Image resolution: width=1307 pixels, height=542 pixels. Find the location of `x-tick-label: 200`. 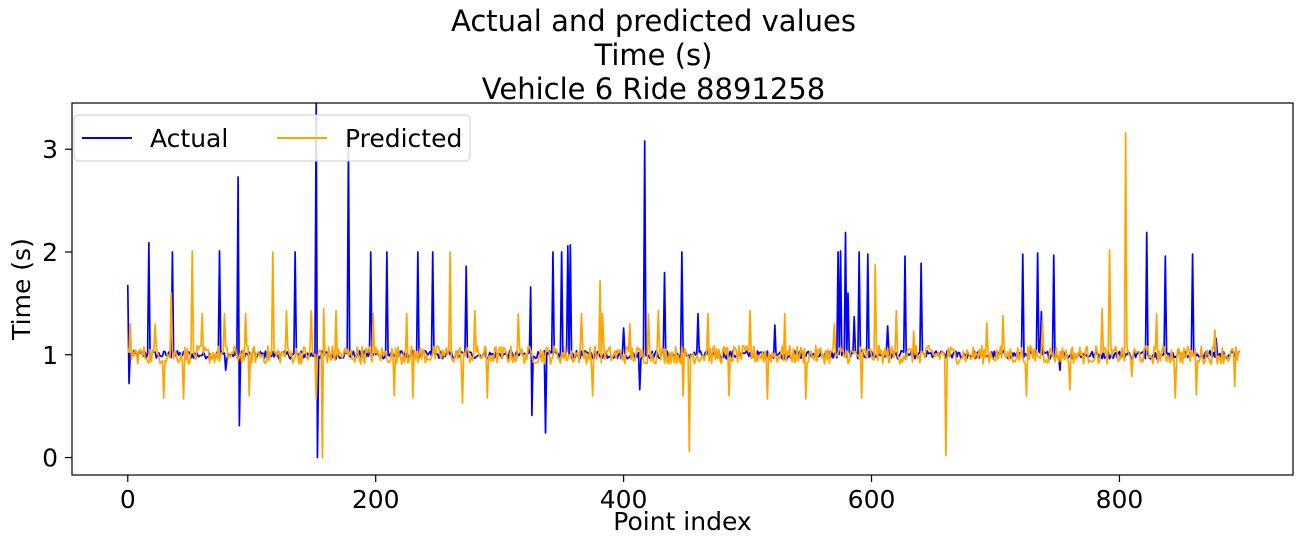

x-tick-label: 200 is located at coordinates (376, 499).